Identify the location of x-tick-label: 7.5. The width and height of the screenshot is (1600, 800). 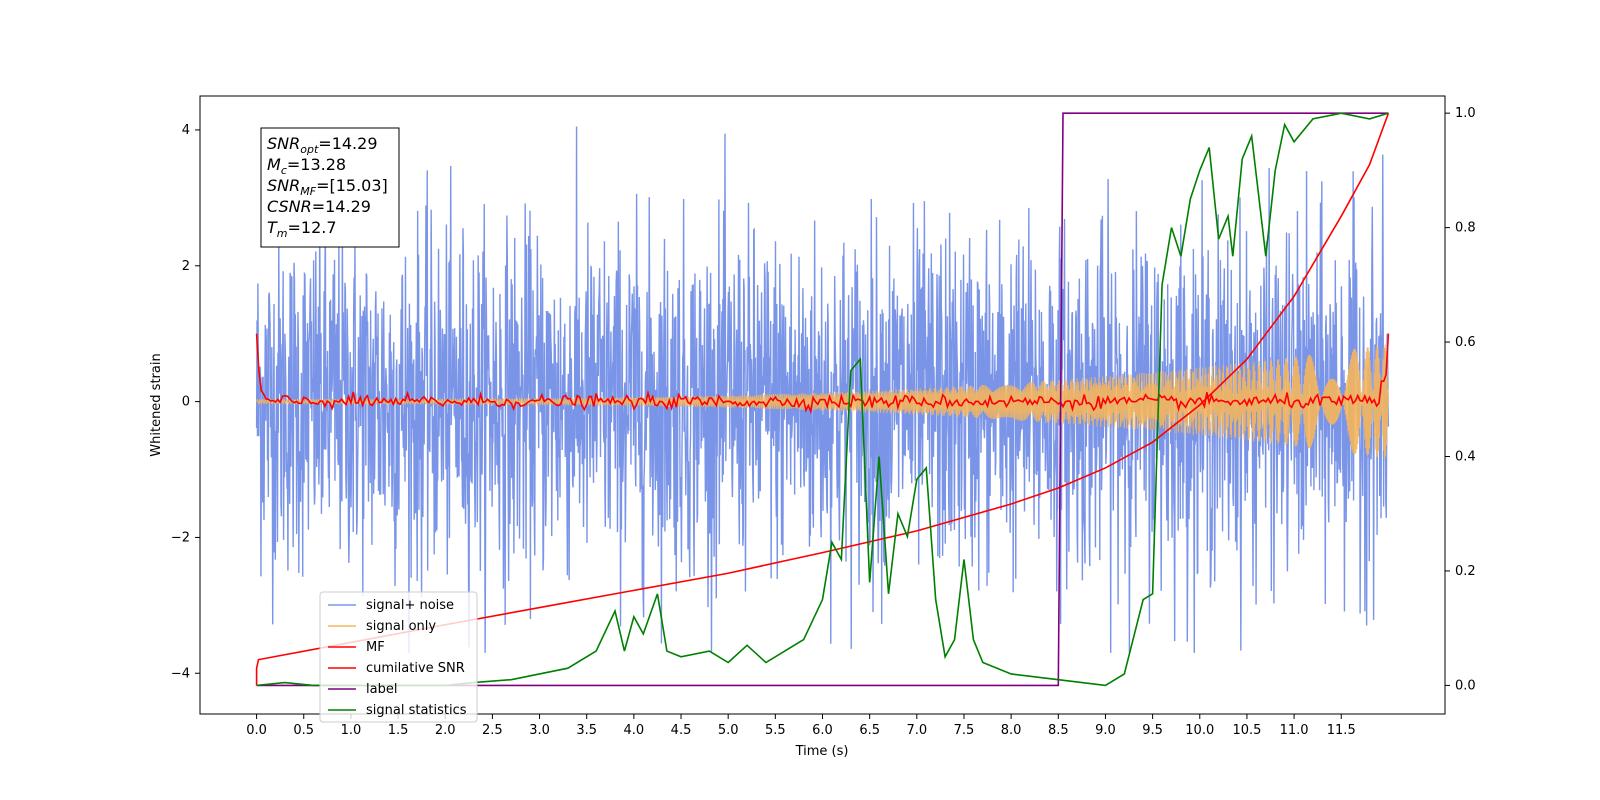
(964, 730).